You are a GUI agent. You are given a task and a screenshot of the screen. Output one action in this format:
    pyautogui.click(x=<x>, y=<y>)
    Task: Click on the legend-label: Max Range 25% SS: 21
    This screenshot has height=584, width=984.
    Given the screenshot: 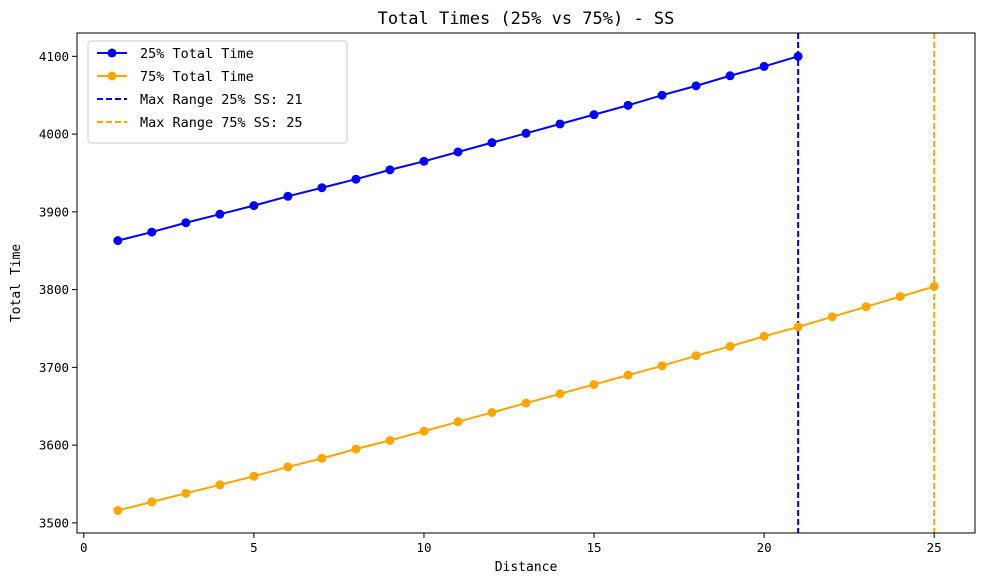 What is the action you would take?
    pyautogui.click(x=221, y=100)
    